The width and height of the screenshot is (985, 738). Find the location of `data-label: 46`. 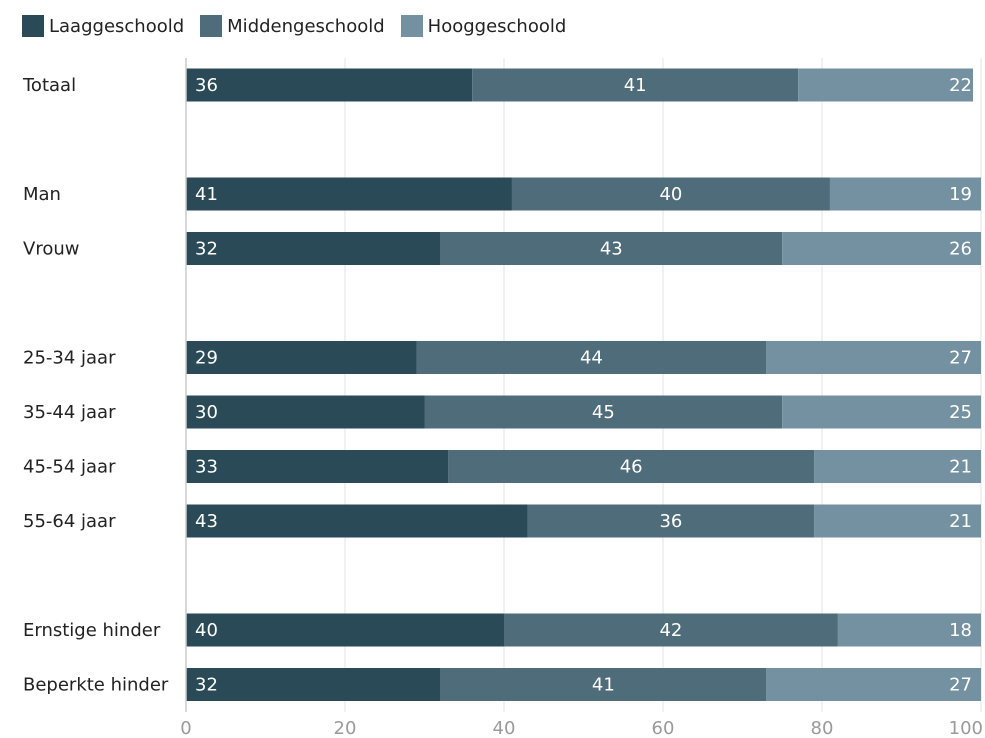

data-label: 46 is located at coordinates (631, 467).